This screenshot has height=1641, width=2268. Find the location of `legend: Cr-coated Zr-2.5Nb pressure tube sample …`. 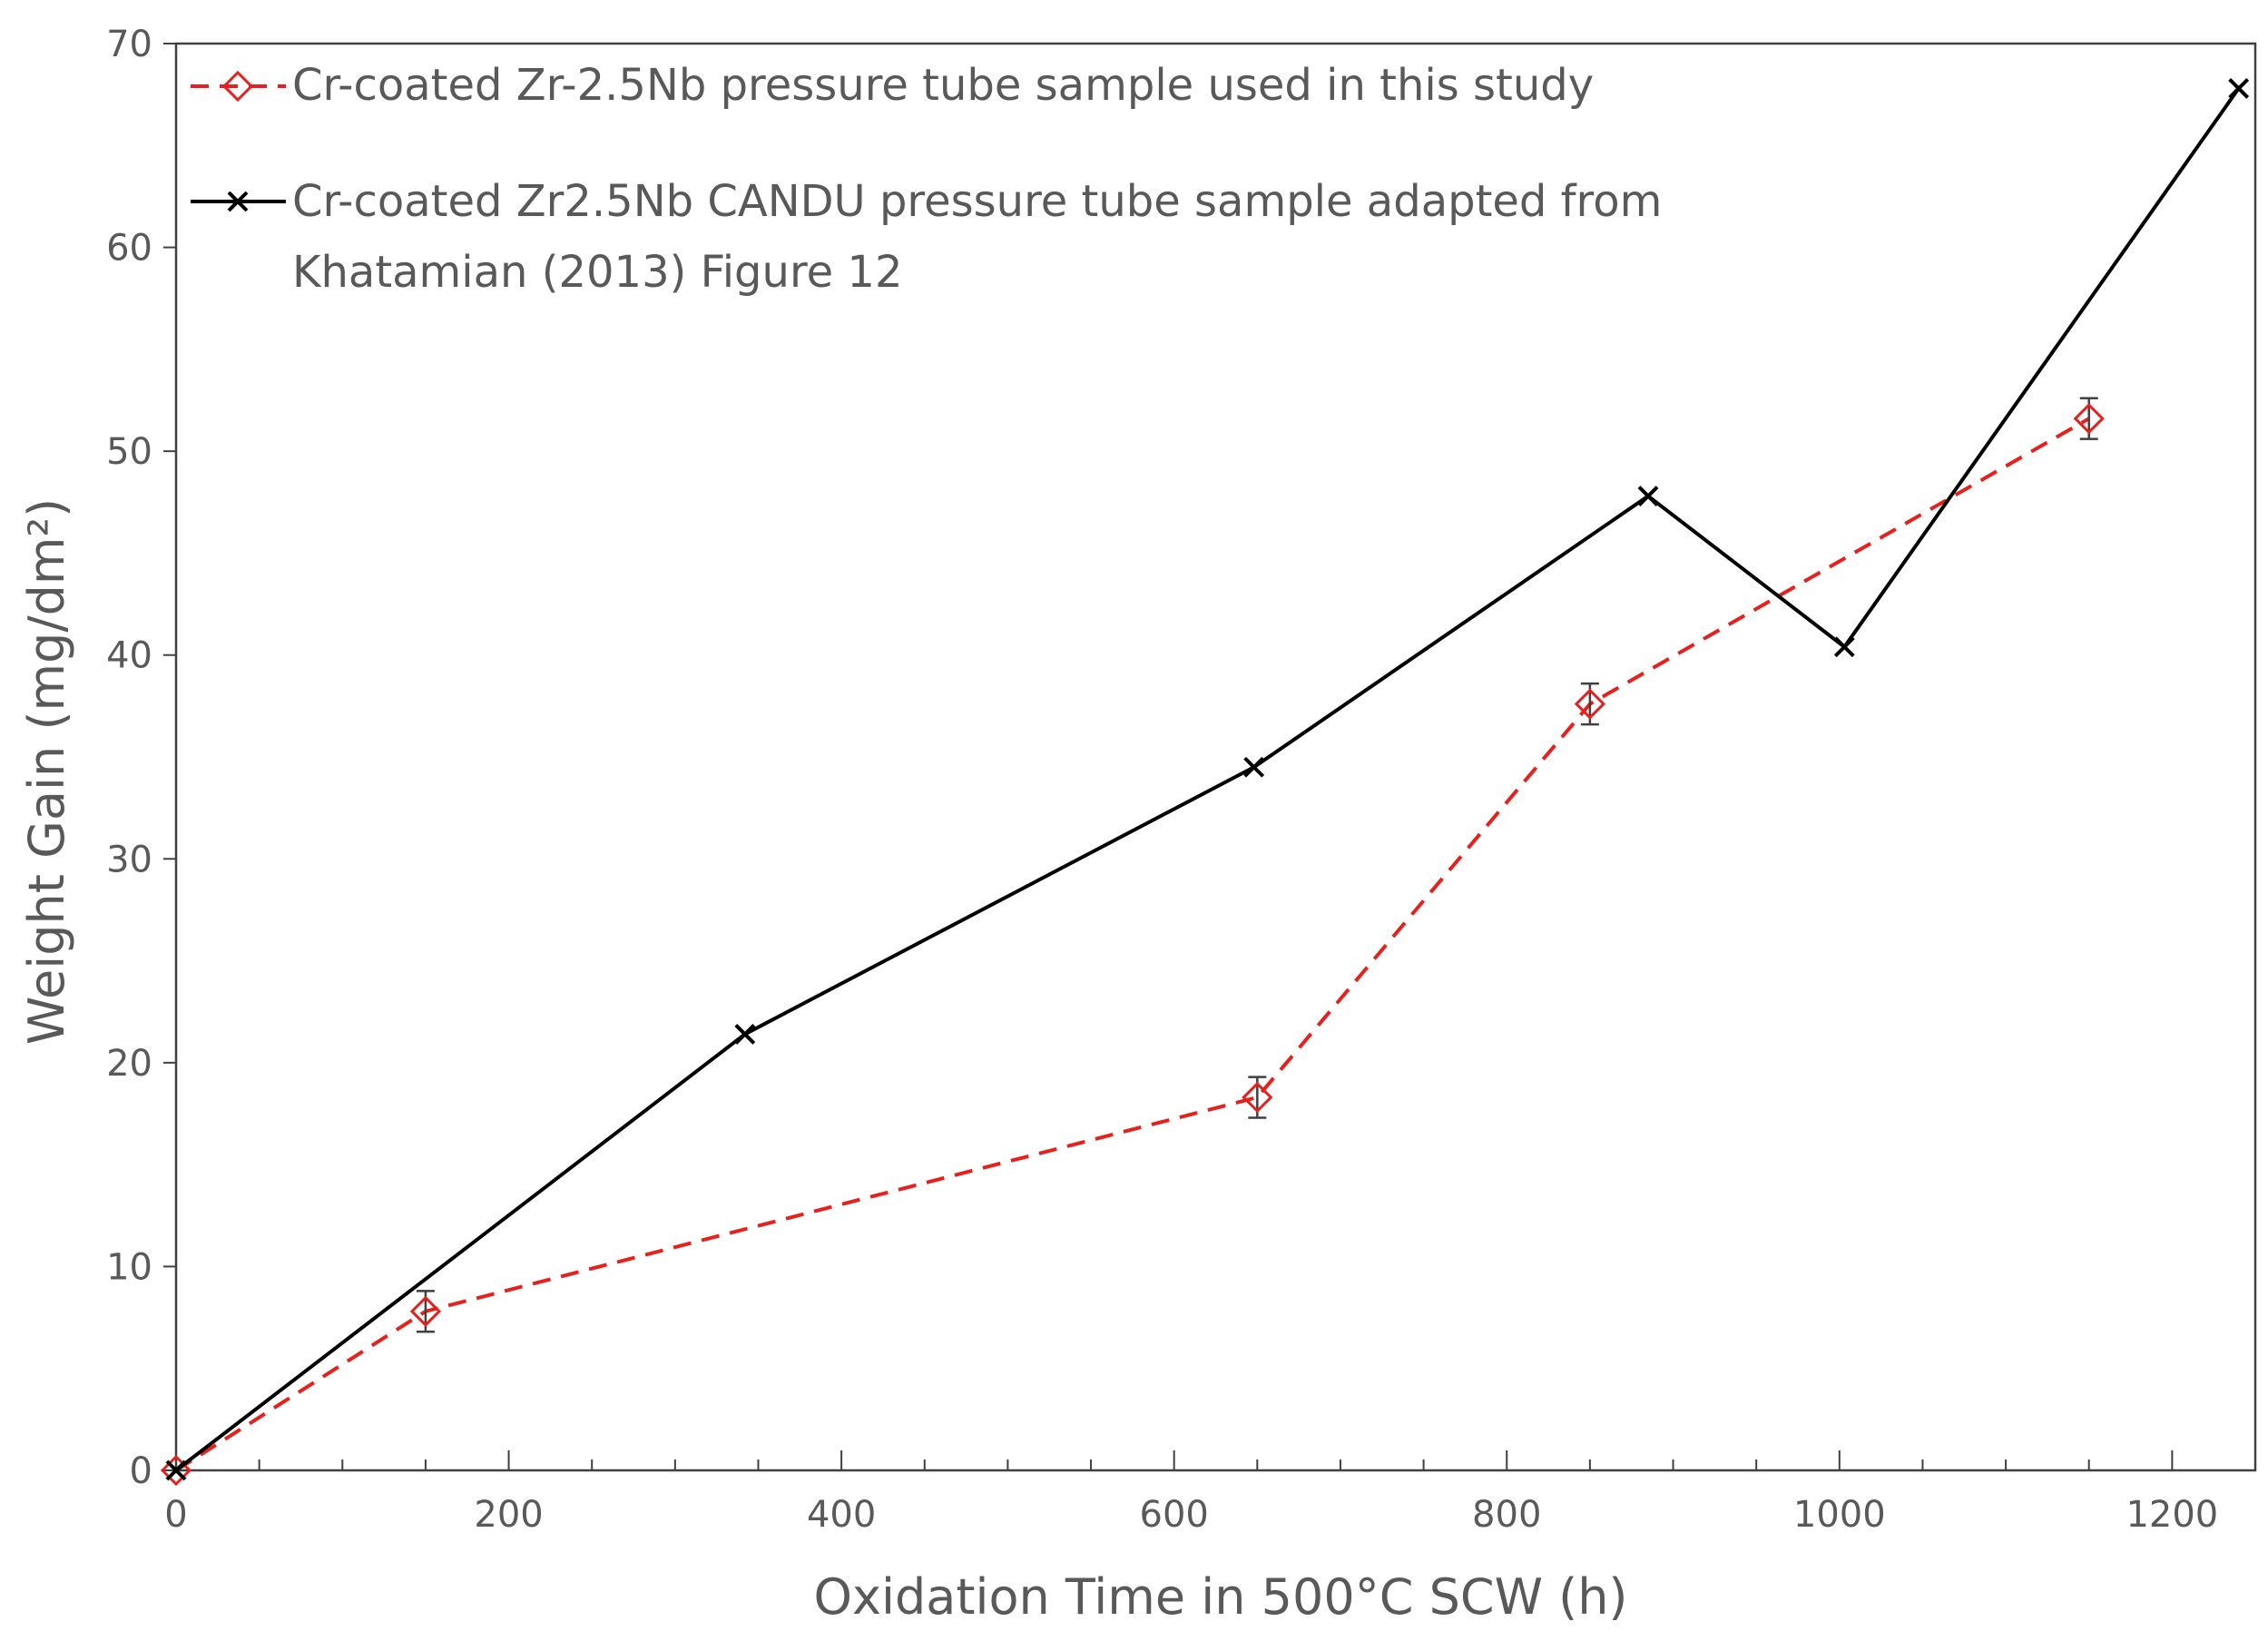

legend: Cr-coated Zr-2.5Nb pressure tube sample … is located at coordinates (926, 179).